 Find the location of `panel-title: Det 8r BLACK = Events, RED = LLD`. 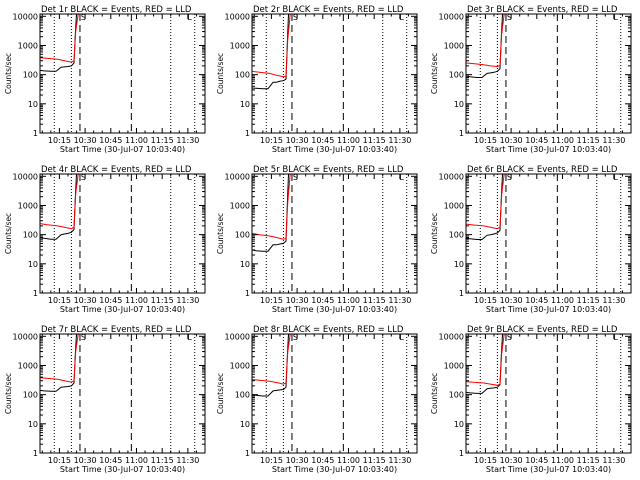

panel-title: Det 8r BLACK = Events, RED = LLD is located at coordinates (328, 330).